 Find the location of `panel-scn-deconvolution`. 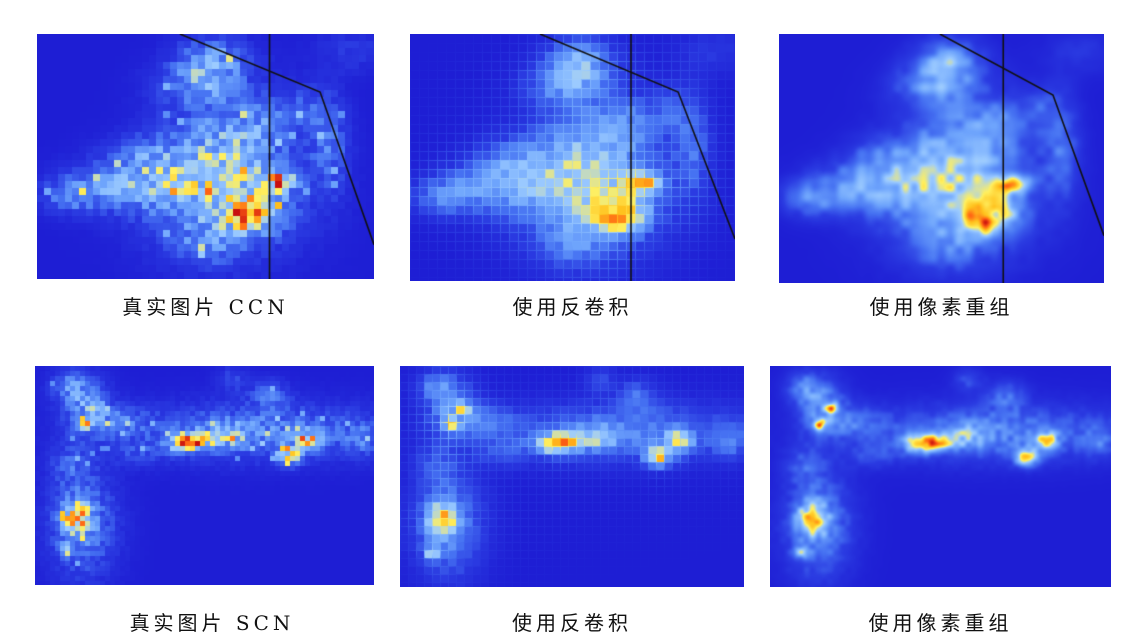

panel-scn-deconvolution is located at coordinates (572, 476).